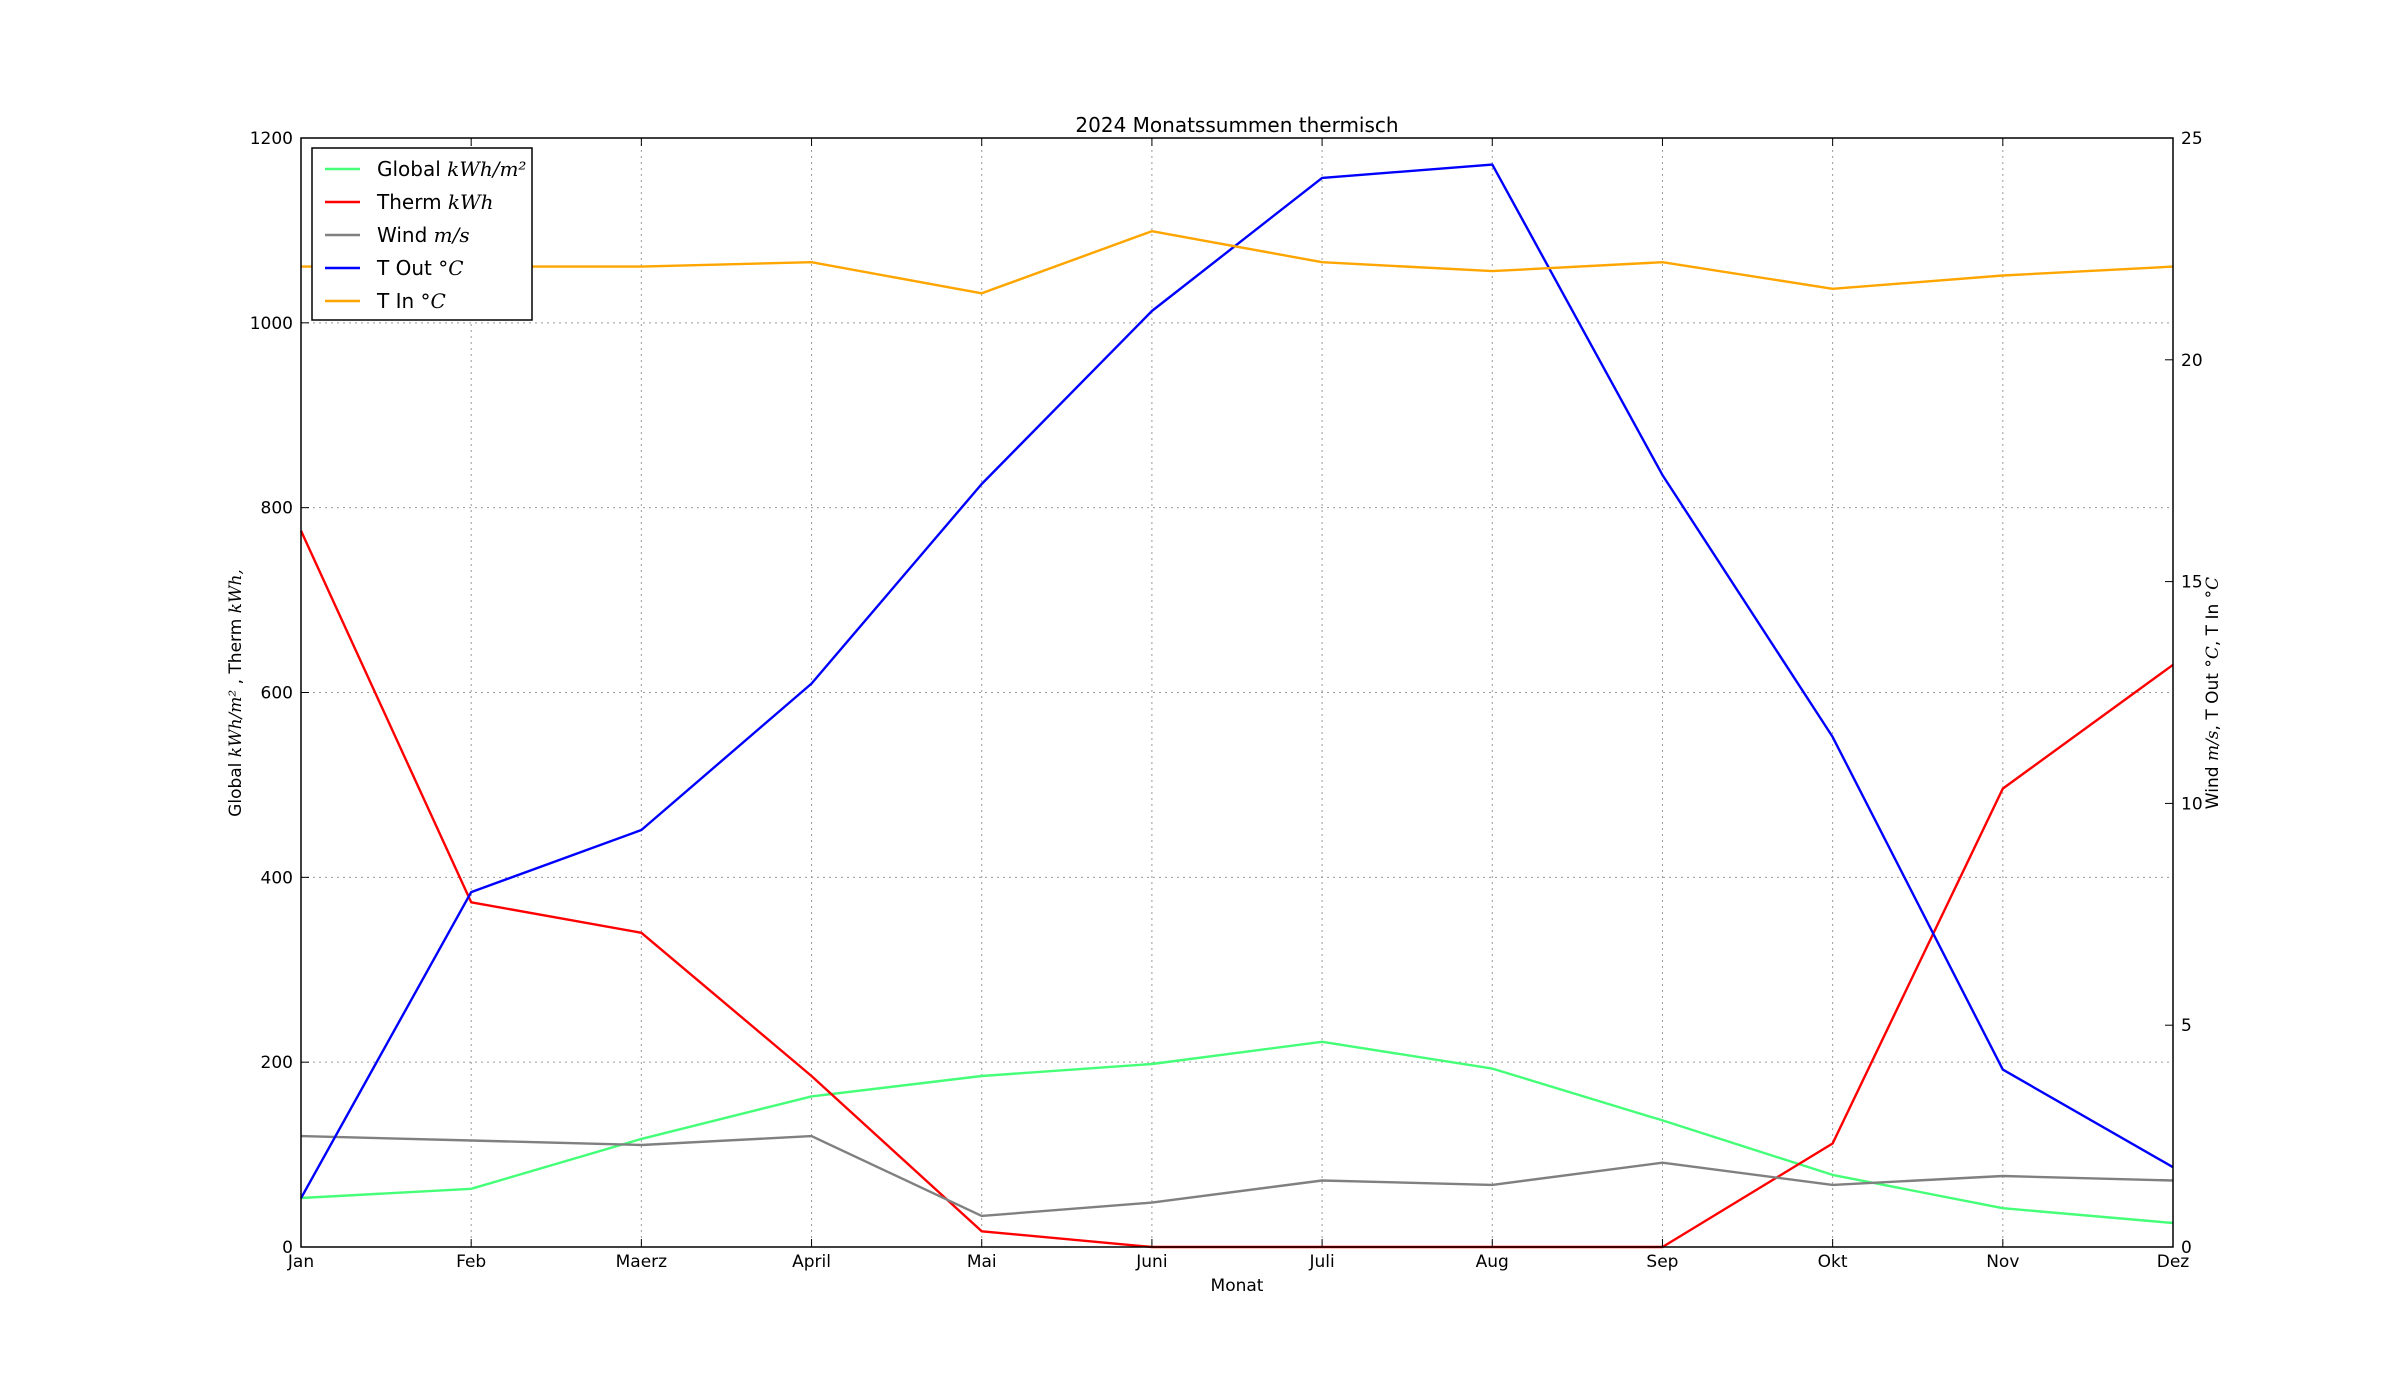 This screenshot has width=2400, height=1376. I want to click on y-axis-title-left: Global kWh/m² , Therm kWh,, so click(236, 693).